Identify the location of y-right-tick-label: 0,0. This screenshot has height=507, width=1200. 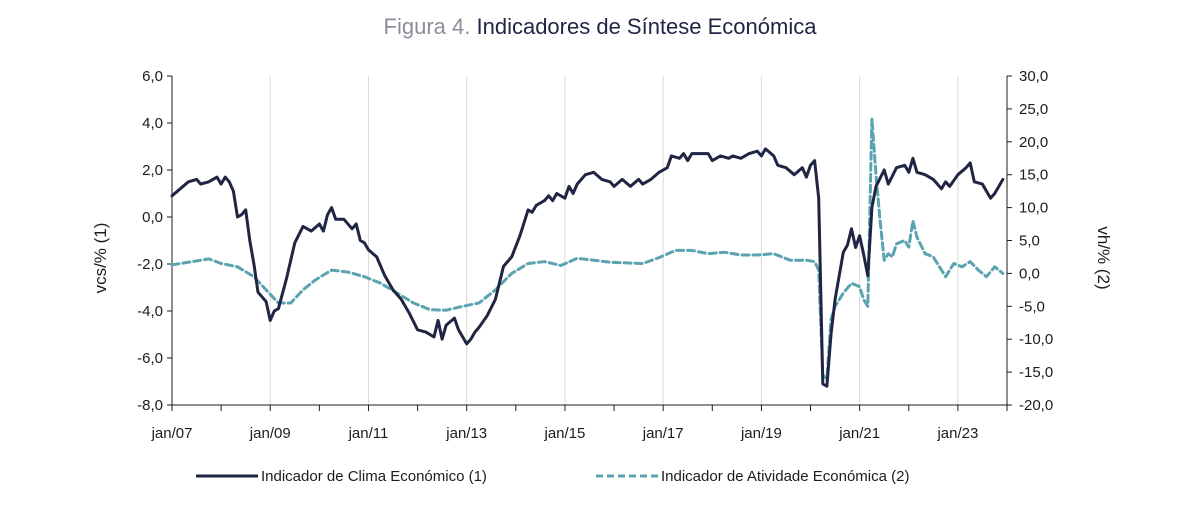
(1029, 273).